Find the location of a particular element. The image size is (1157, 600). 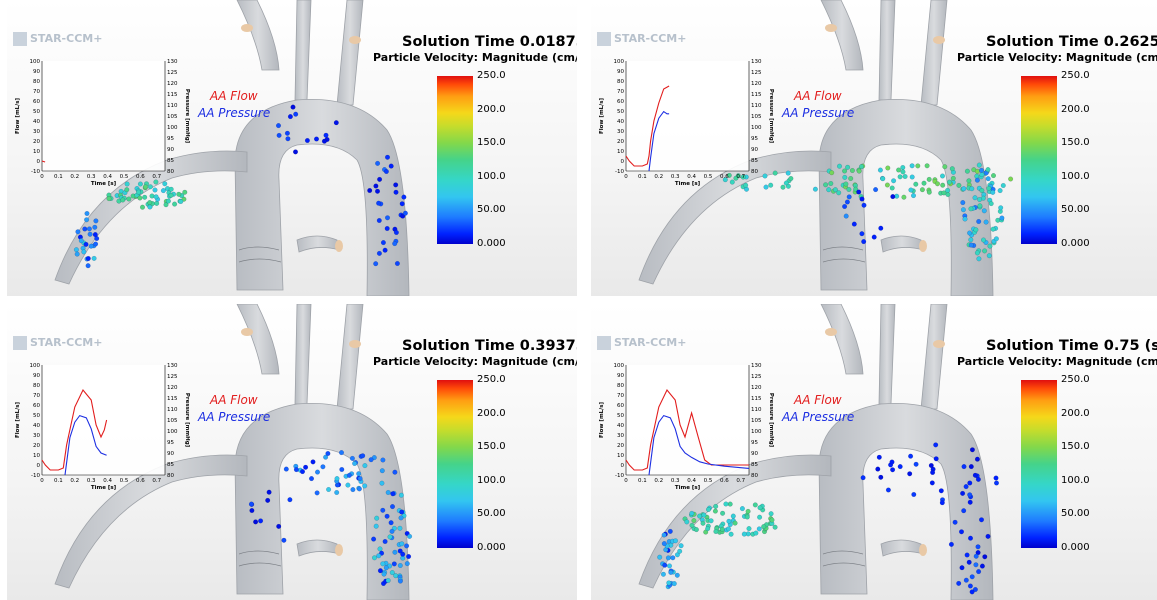

x-tick-label: 0.1 is located at coordinates (58, 177).